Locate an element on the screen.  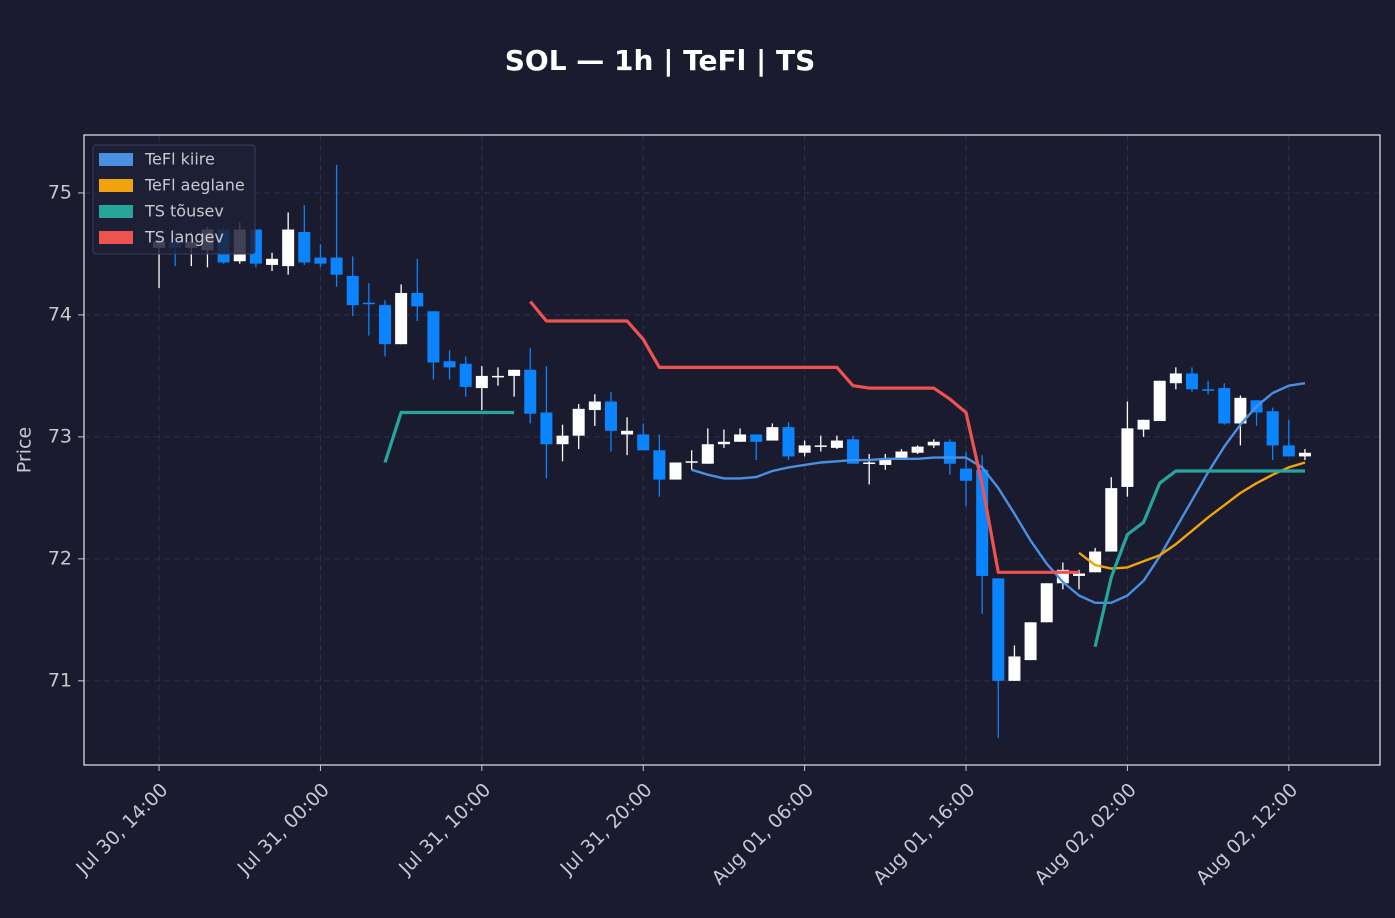
y-axis-label: Price is located at coordinates (25, 450).